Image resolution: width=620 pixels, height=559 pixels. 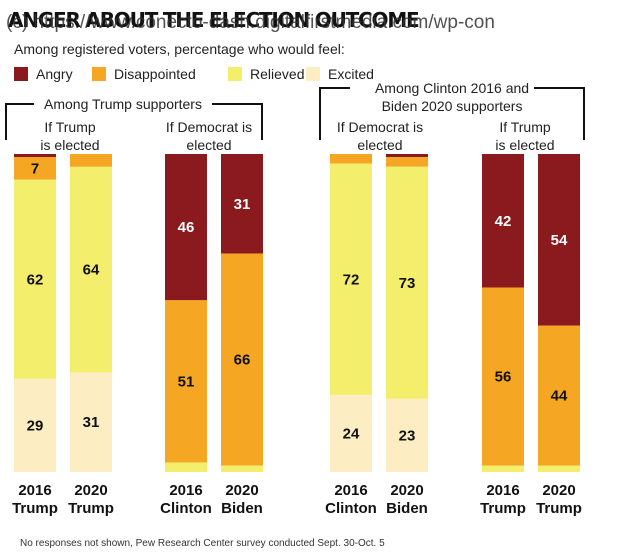 I want to click on category-name-label-2: Trump, so click(x=91, y=508).